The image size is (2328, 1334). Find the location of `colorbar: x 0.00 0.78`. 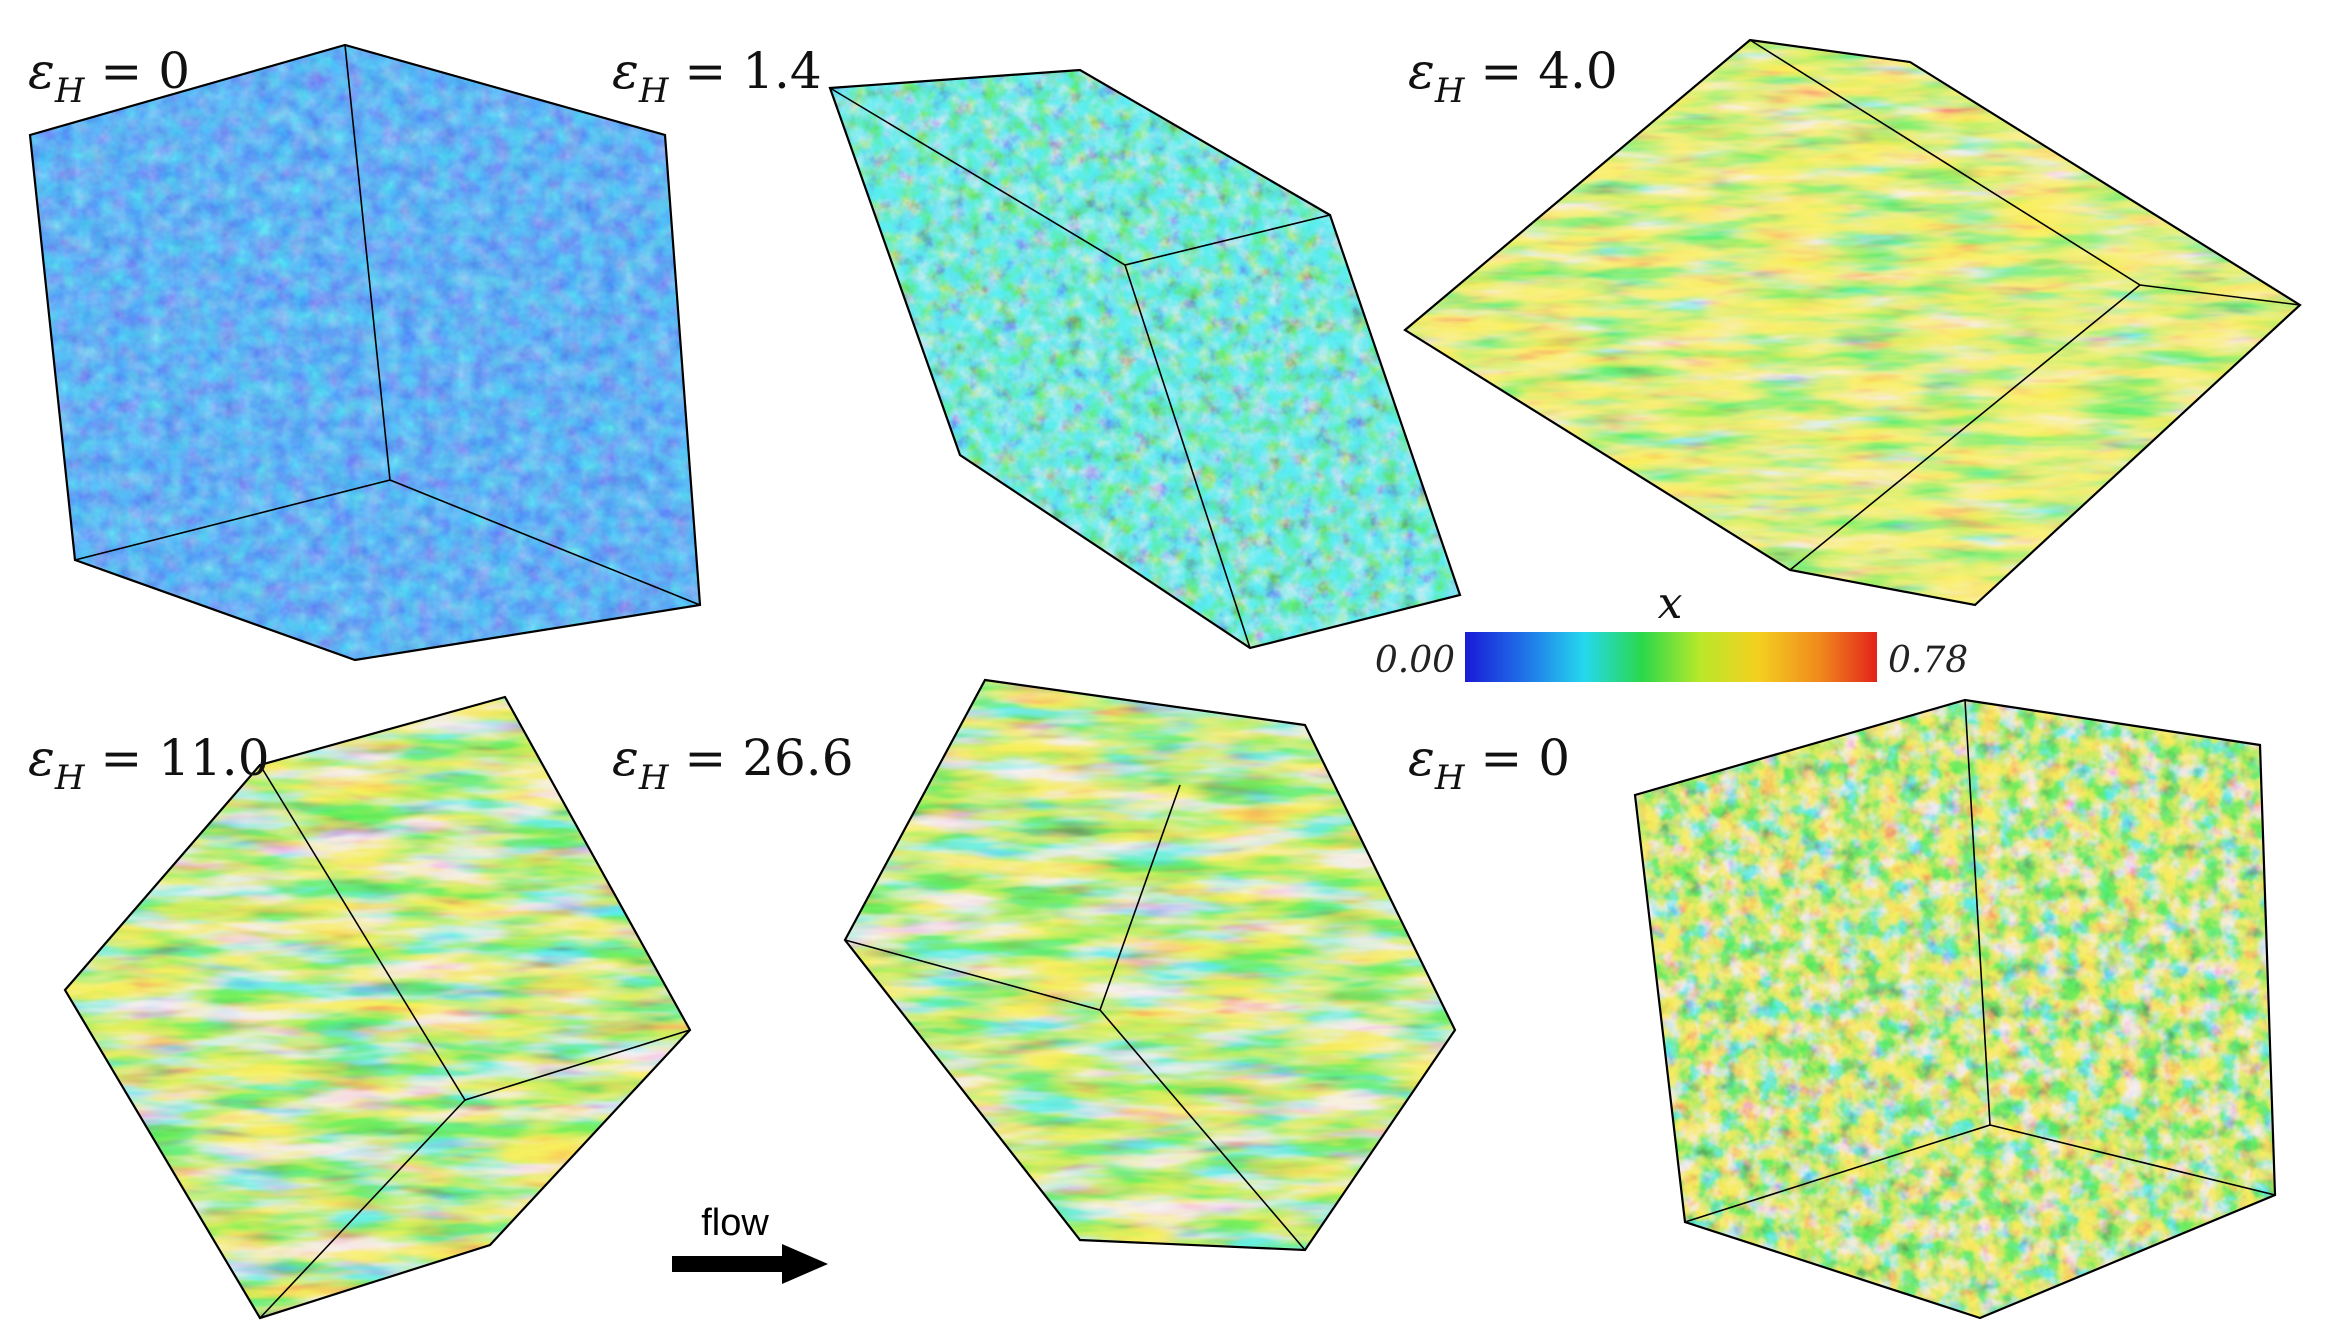

colorbar: x 0.00 0.78 is located at coordinates (1671, 630).